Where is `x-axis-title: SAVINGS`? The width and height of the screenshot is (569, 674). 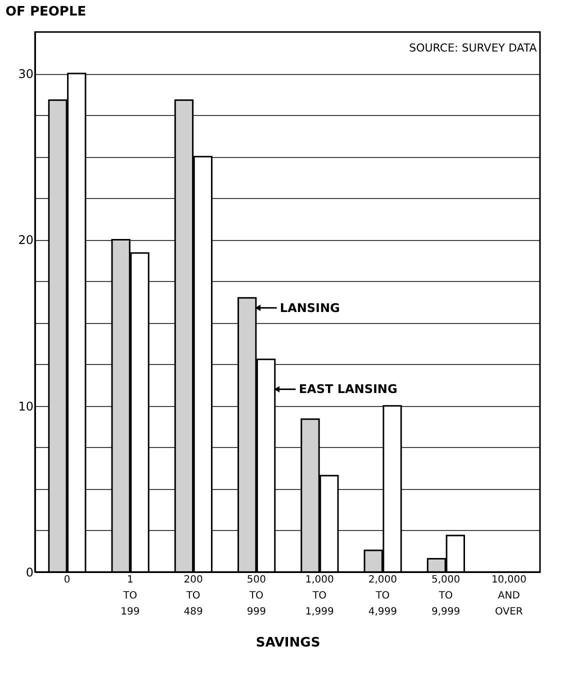
x-axis-title: SAVINGS is located at coordinates (288, 643).